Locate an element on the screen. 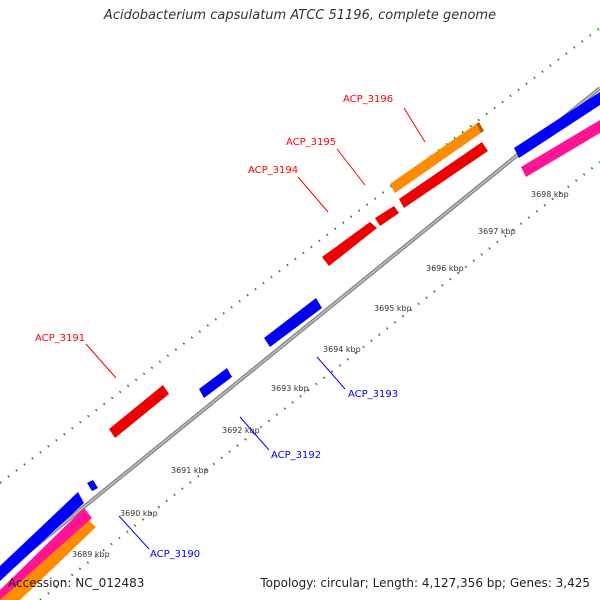 This screenshot has height=600, width=600. gene-label: ACP_3194 is located at coordinates (273, 170).